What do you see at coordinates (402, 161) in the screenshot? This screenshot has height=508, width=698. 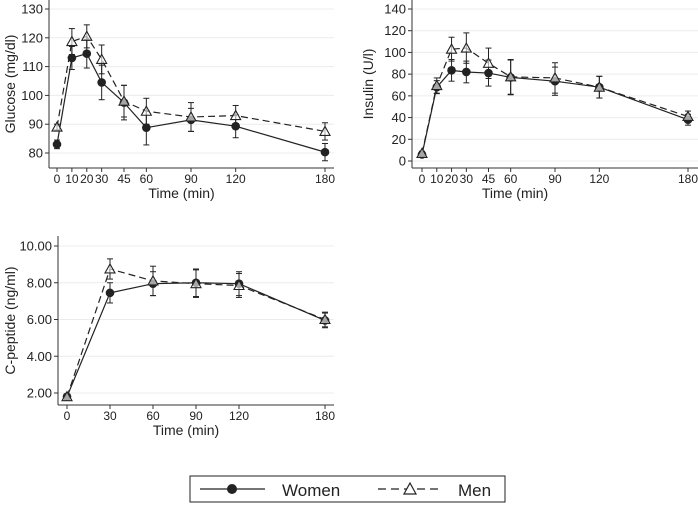 I see `y-tick-label: 0` at bounding box center [402, 161].